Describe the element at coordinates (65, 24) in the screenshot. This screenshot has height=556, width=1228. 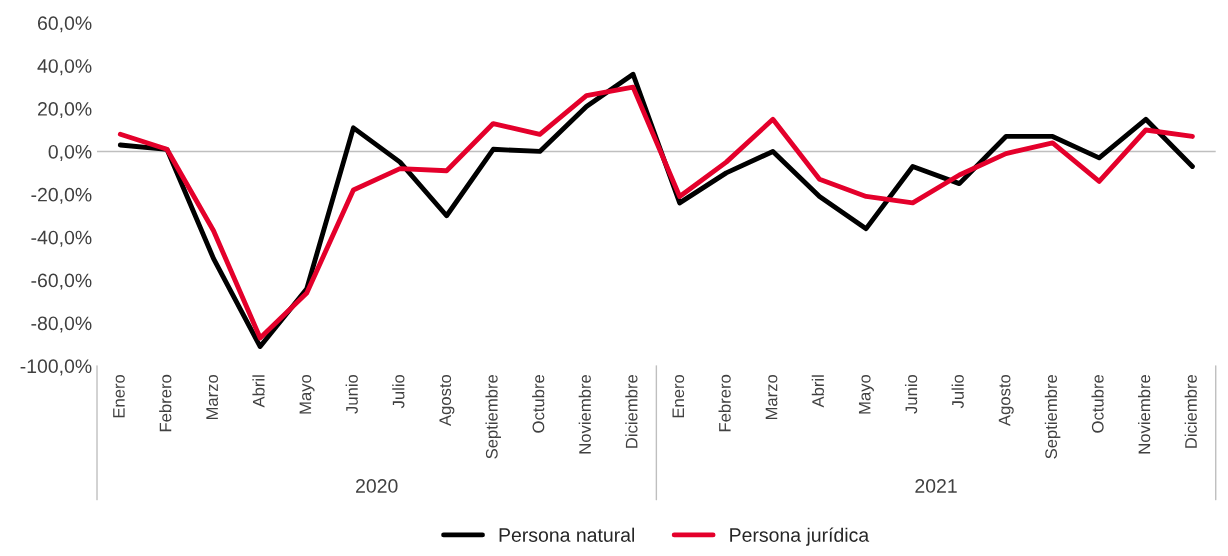
I see `y-tick-label: 60,0%` at that location.